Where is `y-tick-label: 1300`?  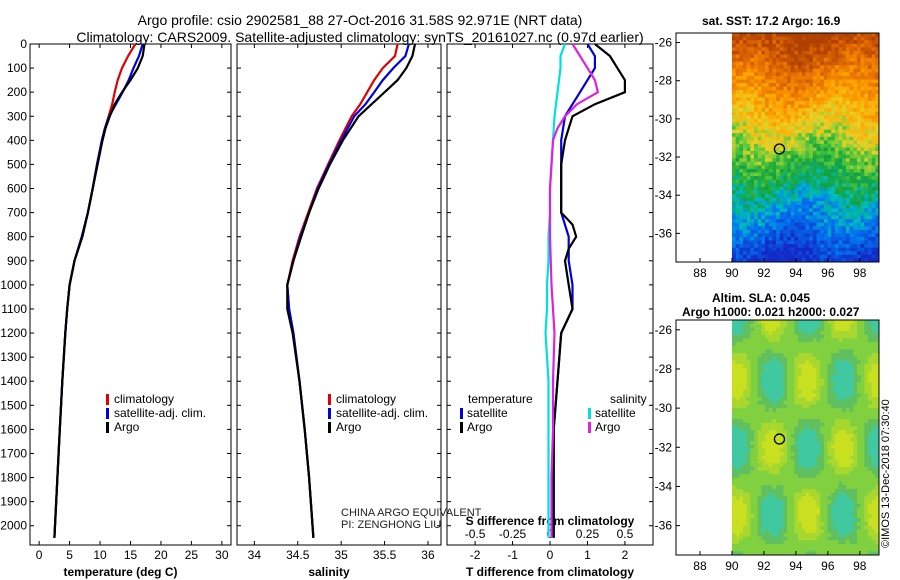
y-tick-label: 1300 is located at coordinates (13, 357).